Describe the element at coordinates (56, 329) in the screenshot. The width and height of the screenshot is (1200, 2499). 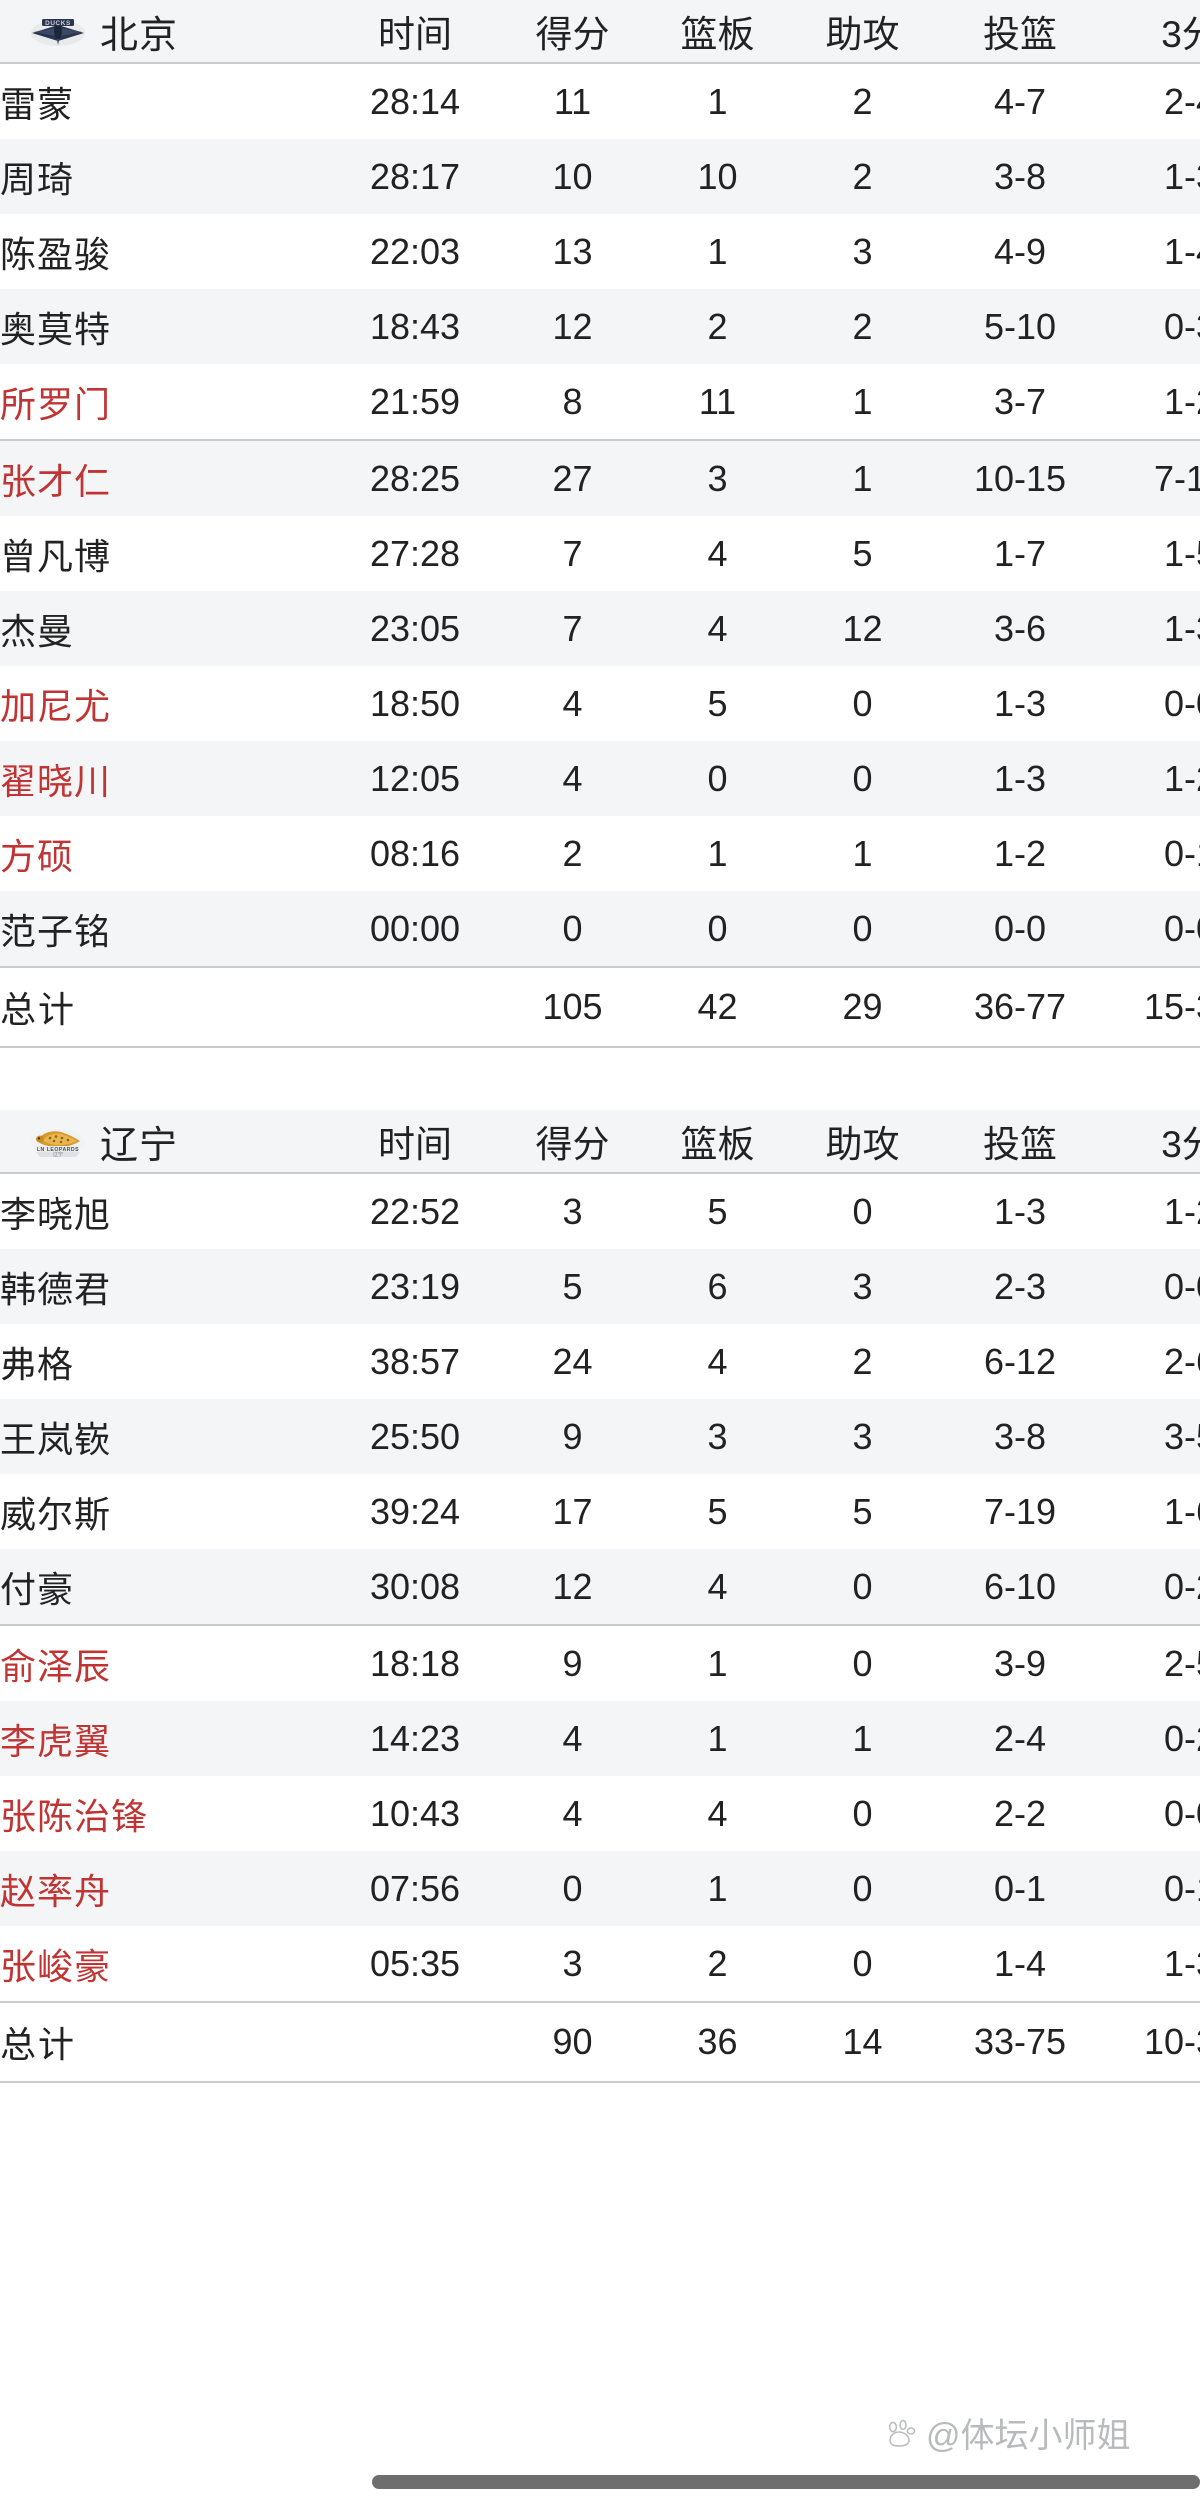
I see `player-name: 奥莫特` at that location.